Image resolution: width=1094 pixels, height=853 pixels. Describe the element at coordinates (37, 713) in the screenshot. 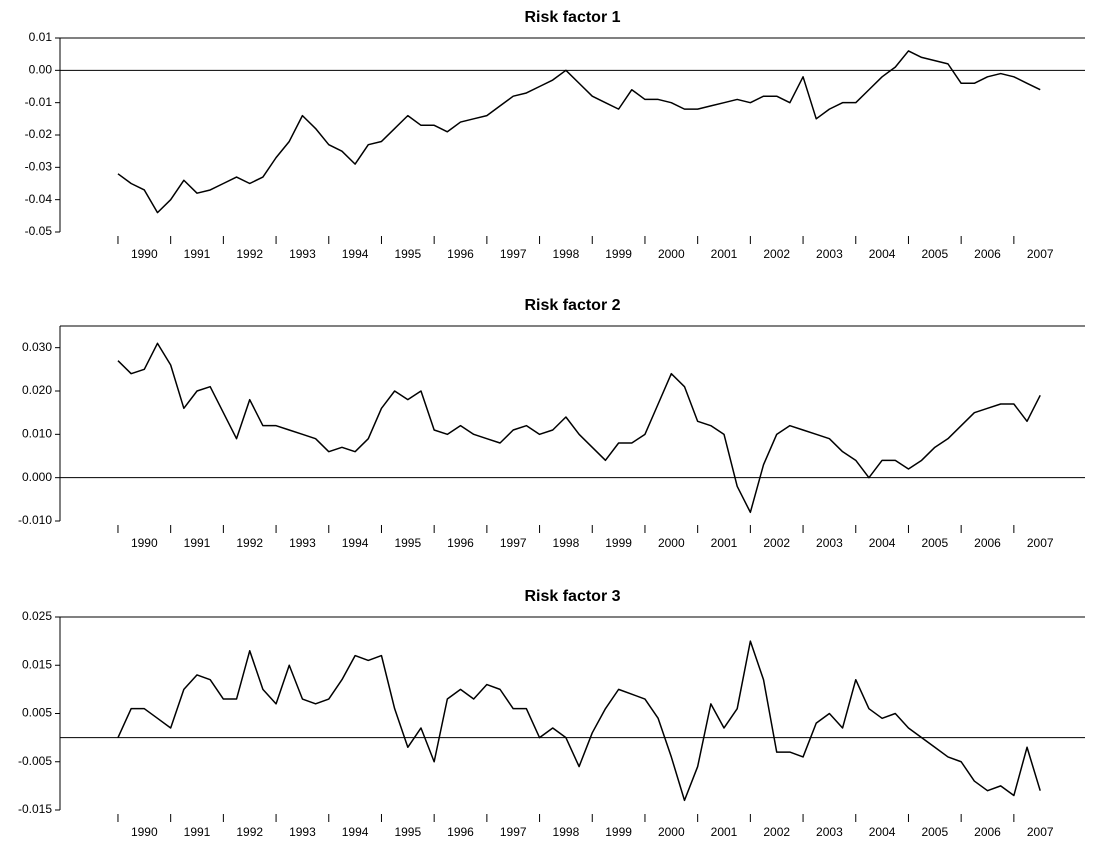

I see `y-tick-label: 0.005` at that location.